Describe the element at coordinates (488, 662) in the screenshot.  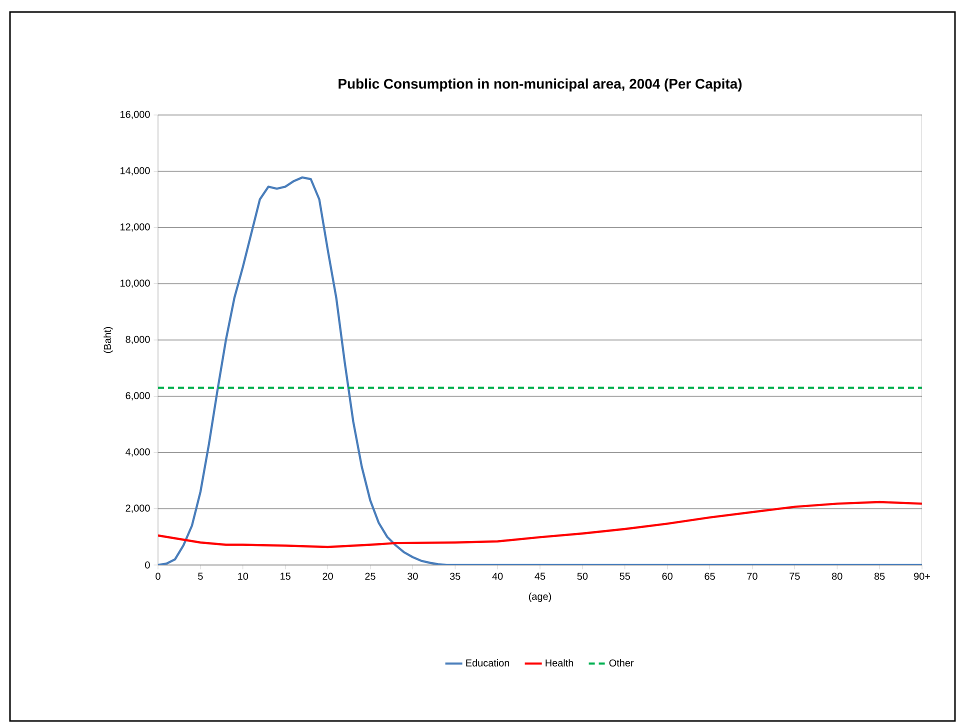
I see `legend-label: Education` at that location.